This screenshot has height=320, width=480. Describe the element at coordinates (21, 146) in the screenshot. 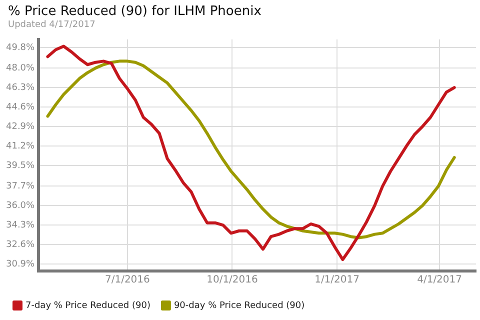

I see `y-tick-label: 41.2%` at that location.